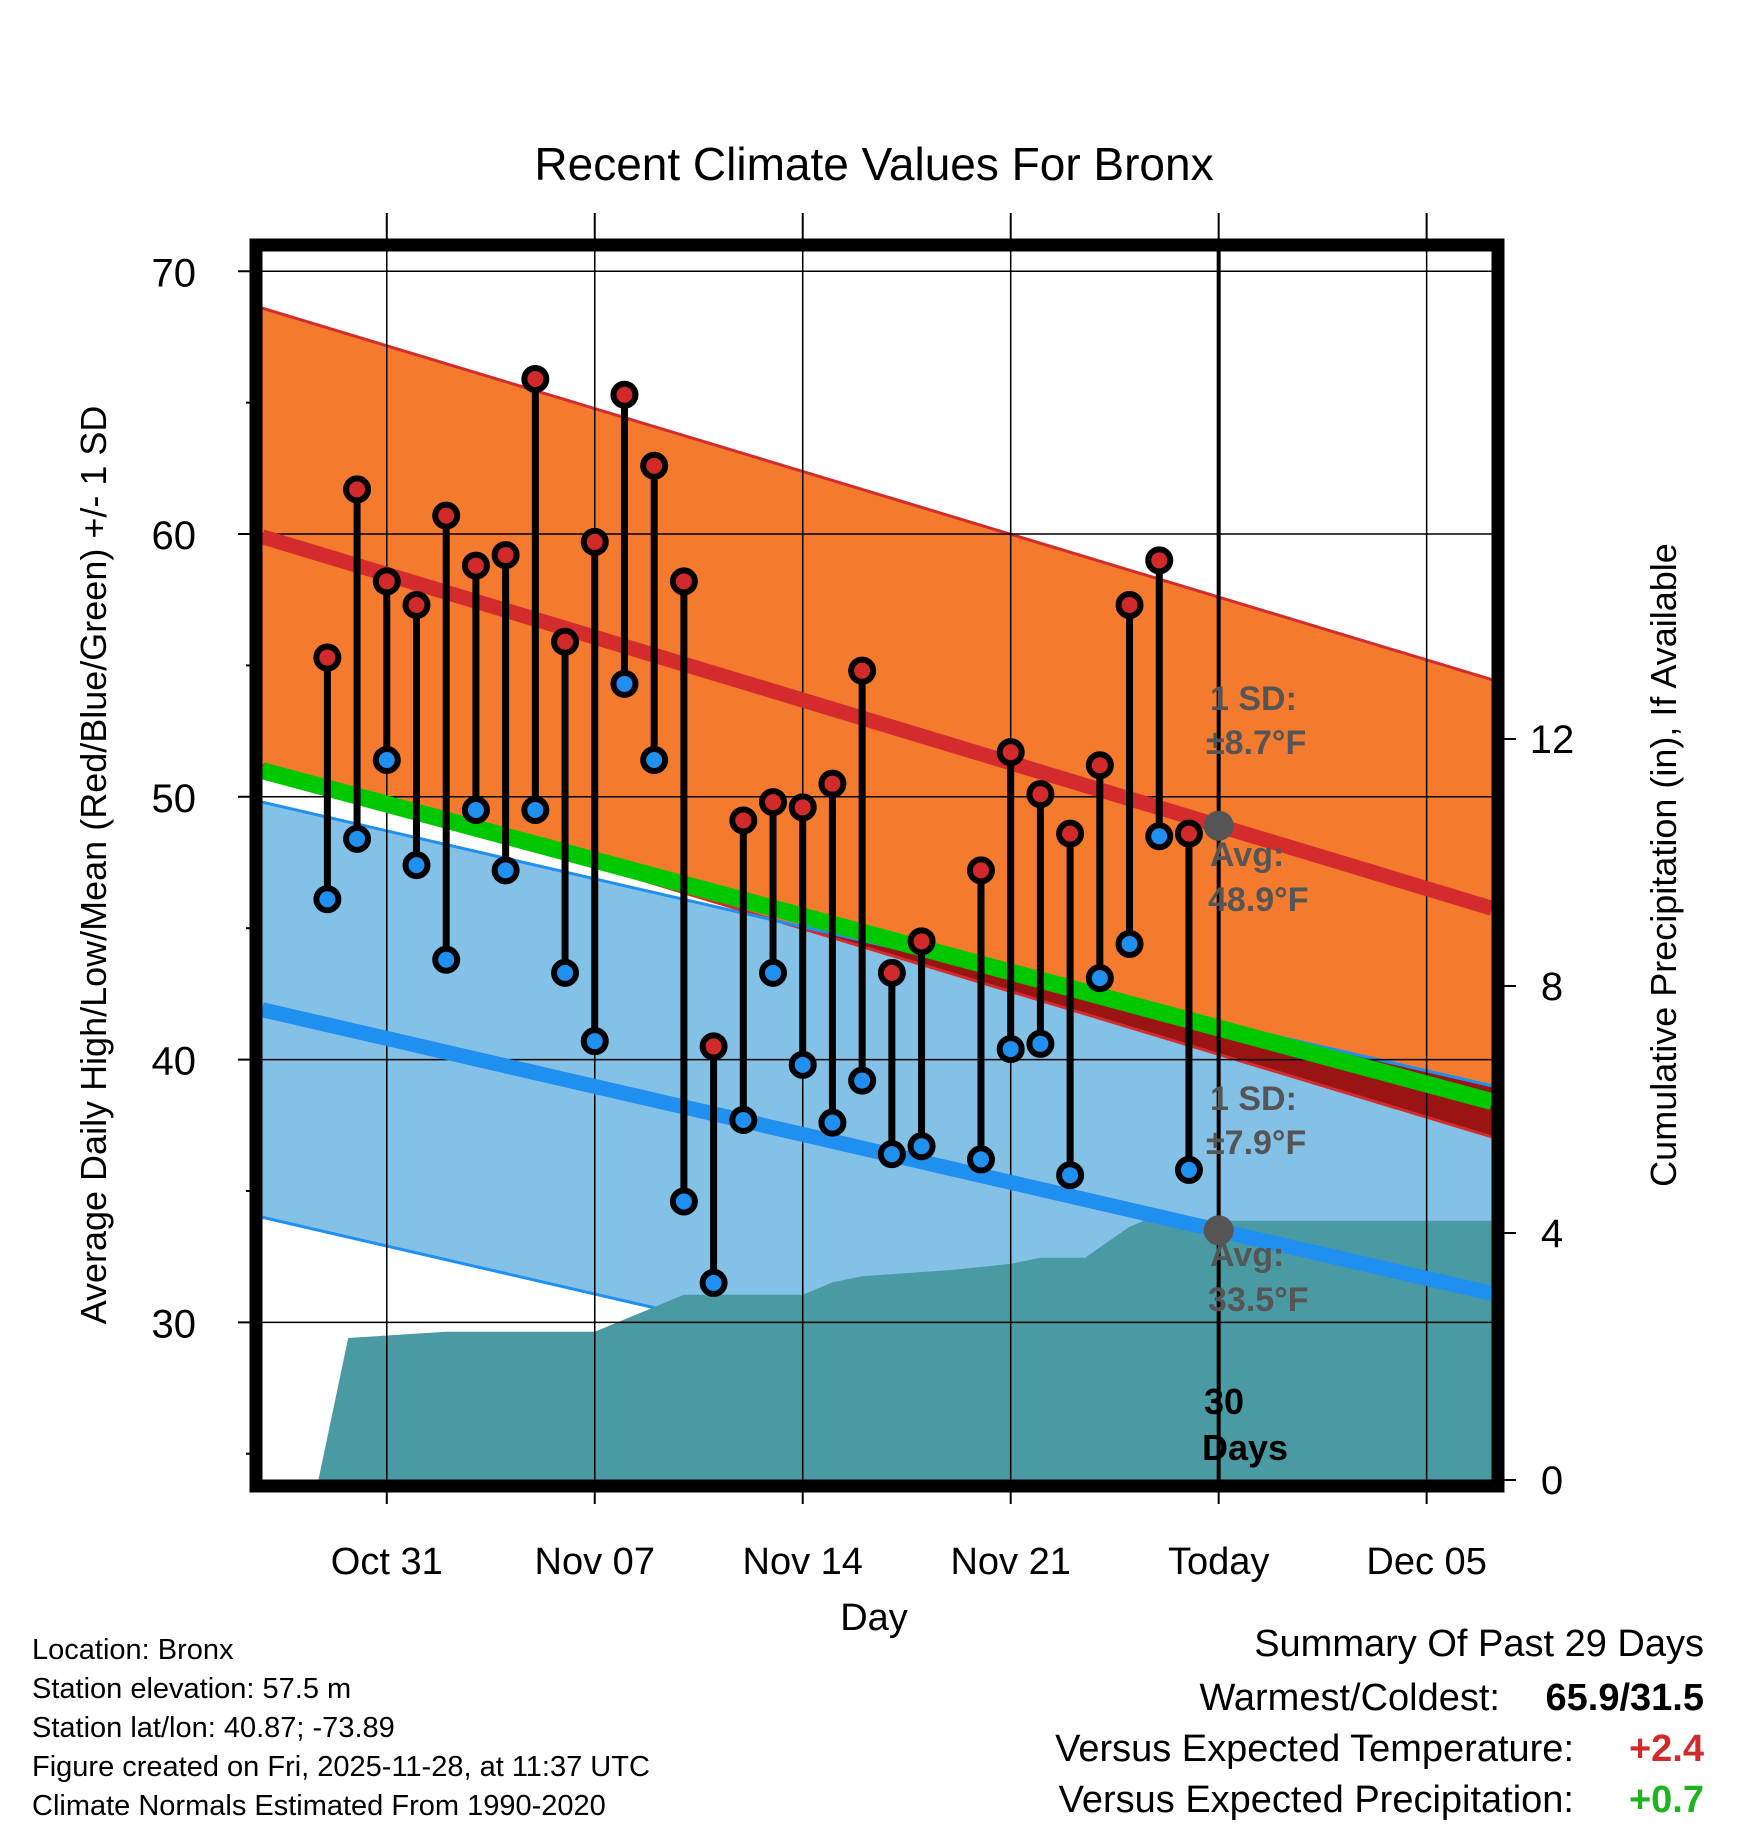 Image resolution: width=1748 pixels, height=1828 pixels. I want to click on y-tick-label-right: 12, so click(1552, 740).